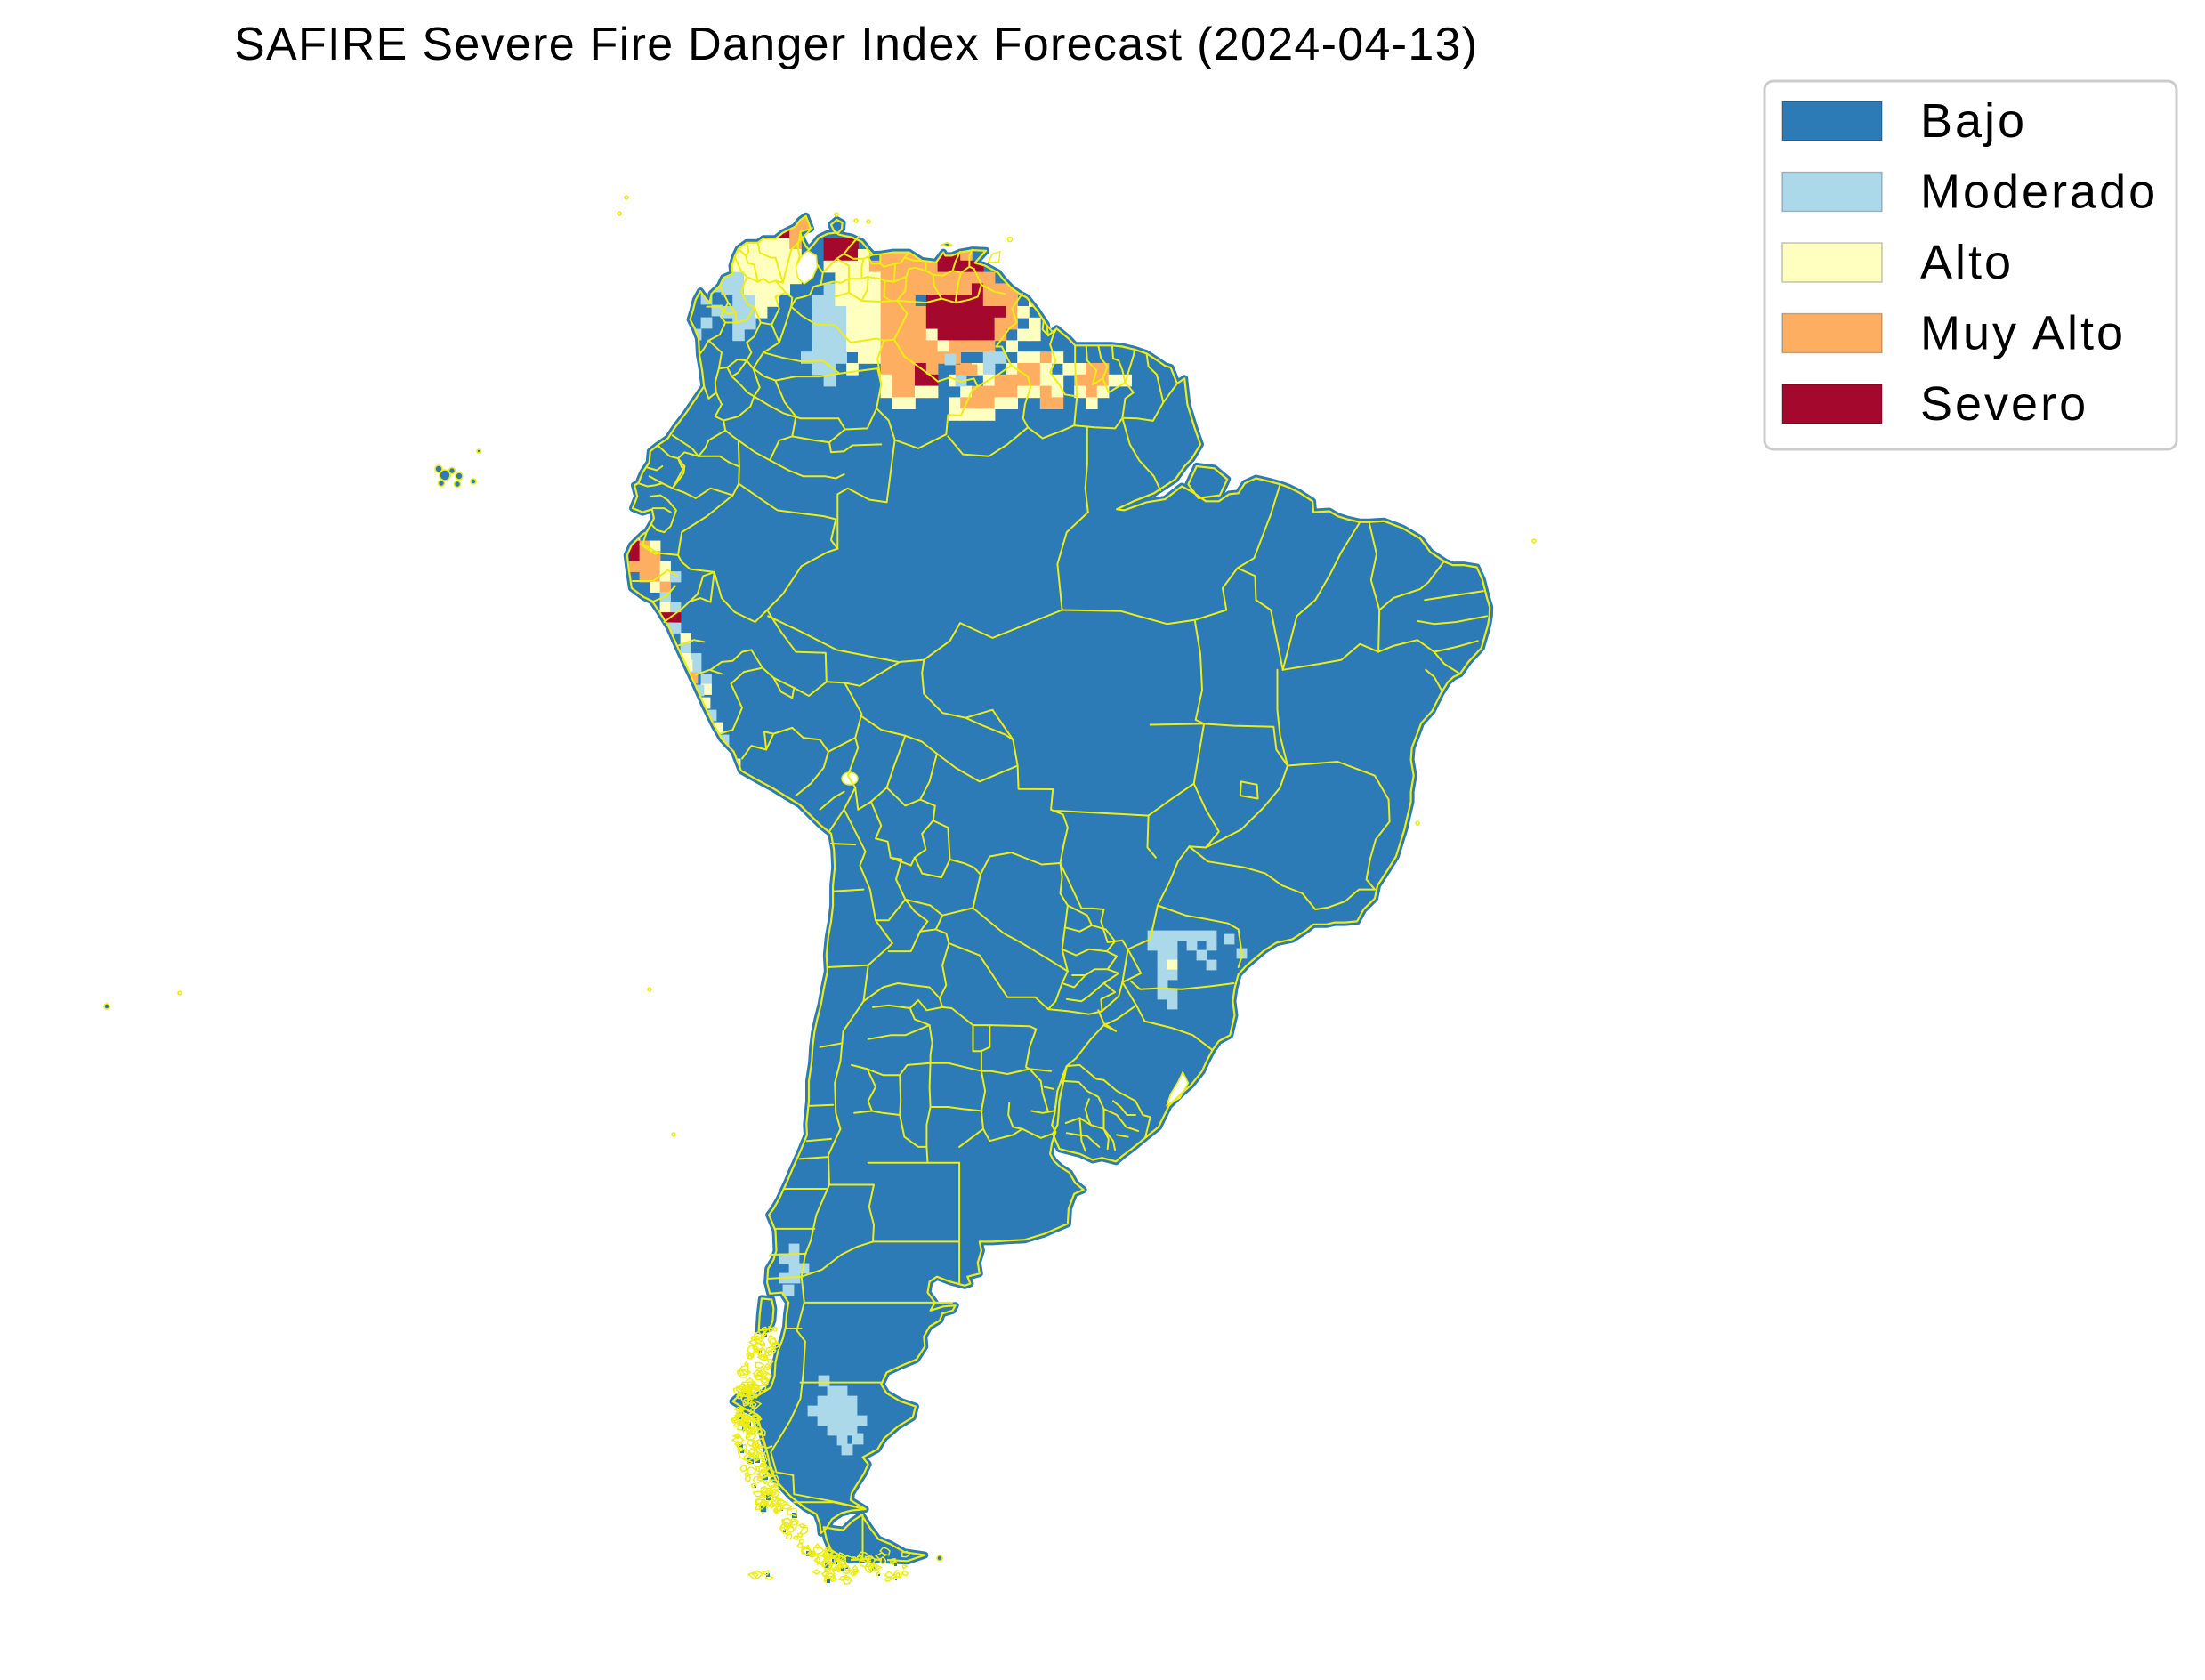  Describe the element at coordinates (2004, 404) in the screenshot. I see `svg-text: Severo` at that location.